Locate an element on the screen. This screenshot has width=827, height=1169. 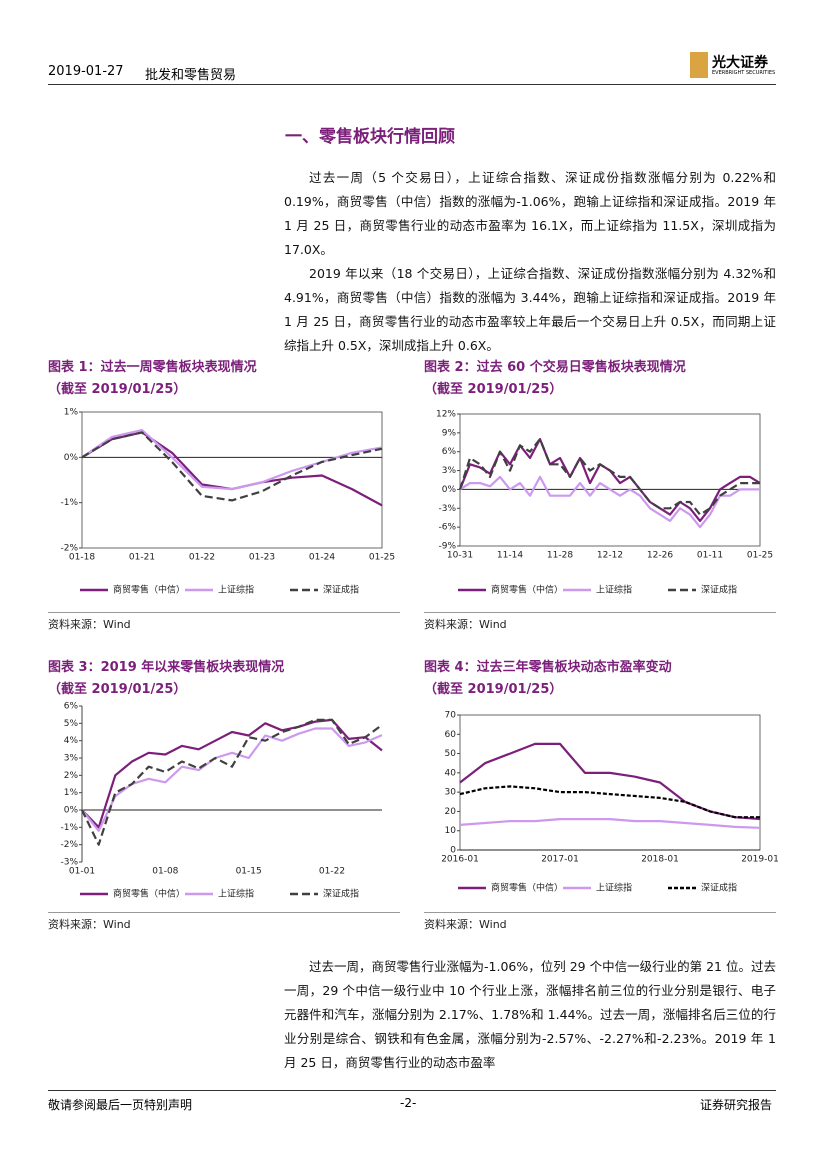
y-tick-label: 70 is located at coordinates (451, 716).